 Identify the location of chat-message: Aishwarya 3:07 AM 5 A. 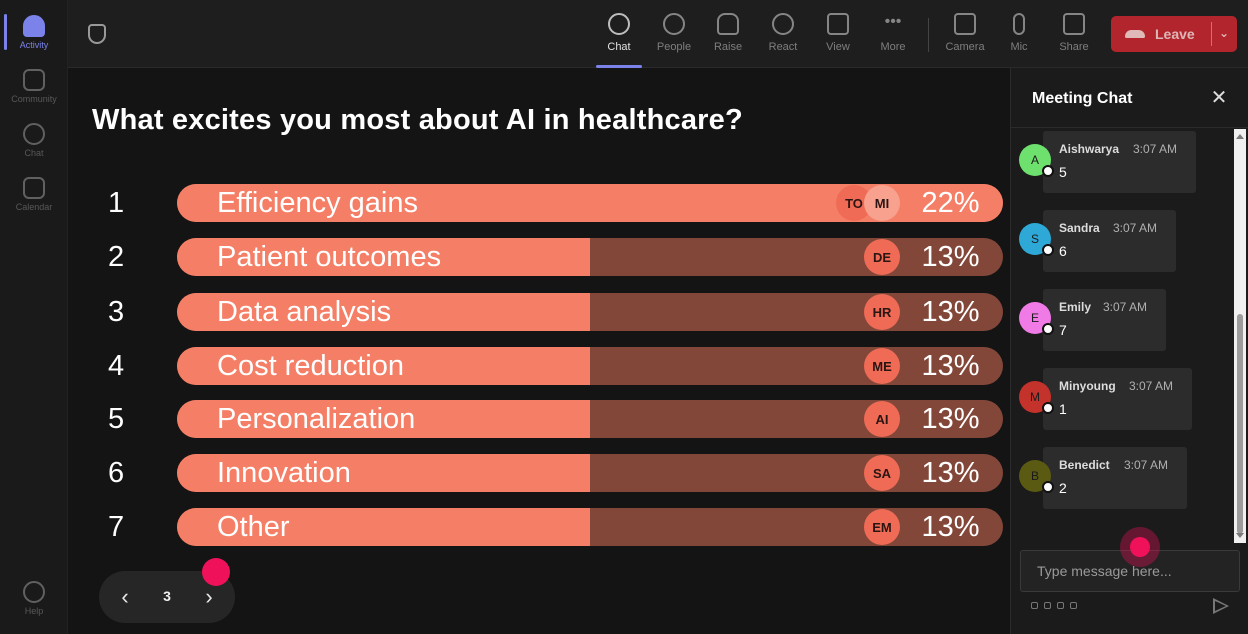
(1122, 160).